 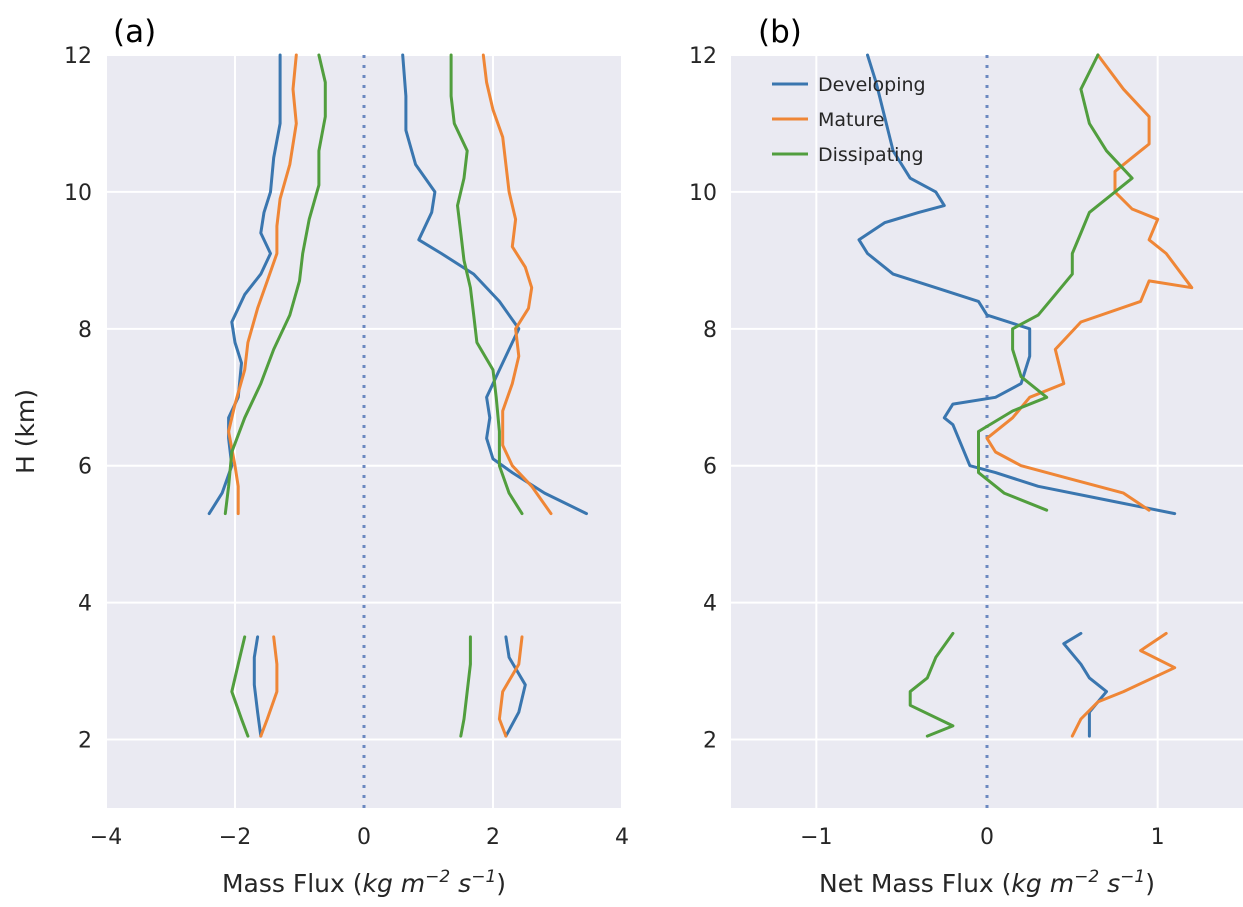 What do you see at coordinates (987, 882) in the screenshot?
I see `x-axis-label: Net Mass Flux (kg m−2 s−1)` at bounding box center [987, 882].